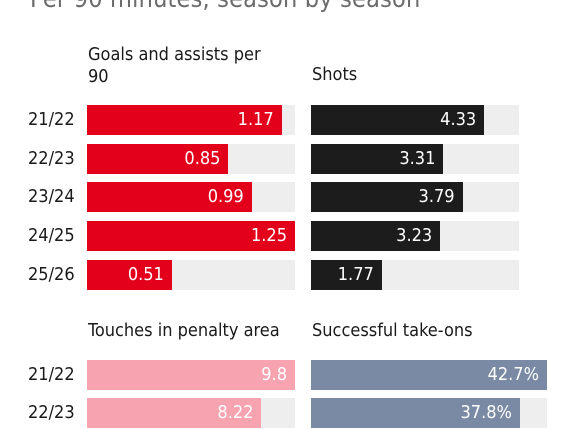 The width and height of the screenshot is (576, 430). I want to click on bar: 0.85, so click(158, 159).